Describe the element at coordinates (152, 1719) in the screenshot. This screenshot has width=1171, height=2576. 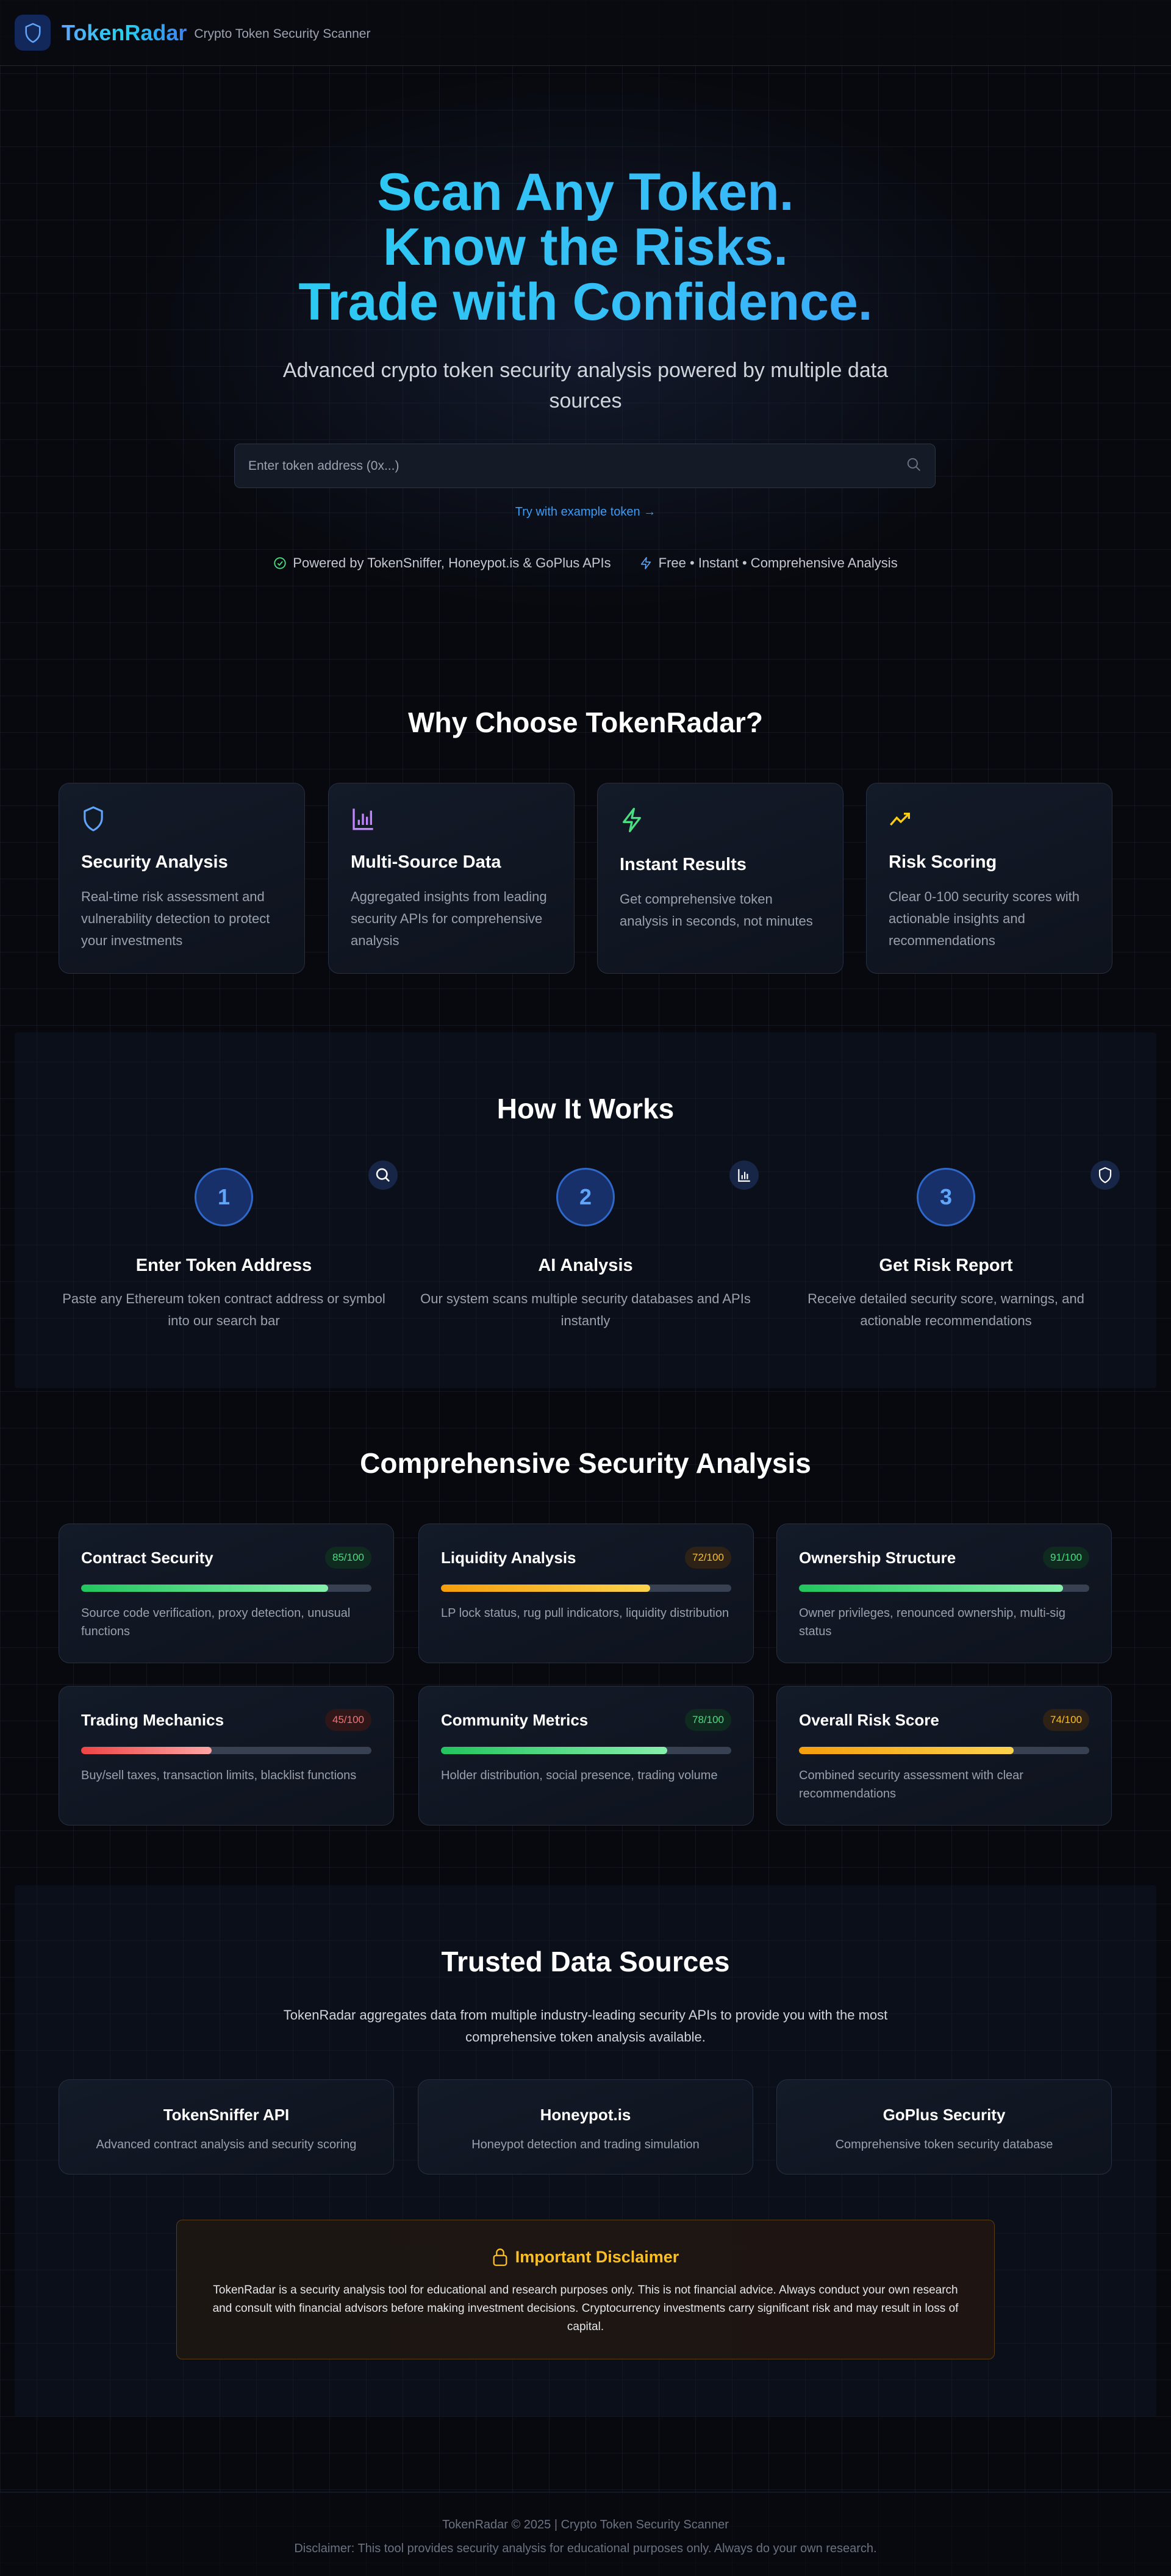
I see `analysis-title: Trading Mechanics` at that location.